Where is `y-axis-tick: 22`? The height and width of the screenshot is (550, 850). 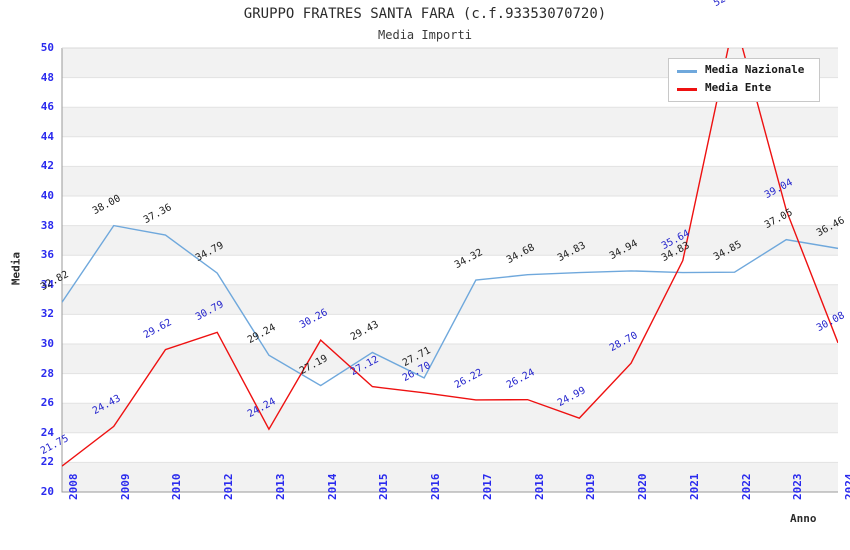 y-axis-tick: 22 is located at coordinates (47, 462).